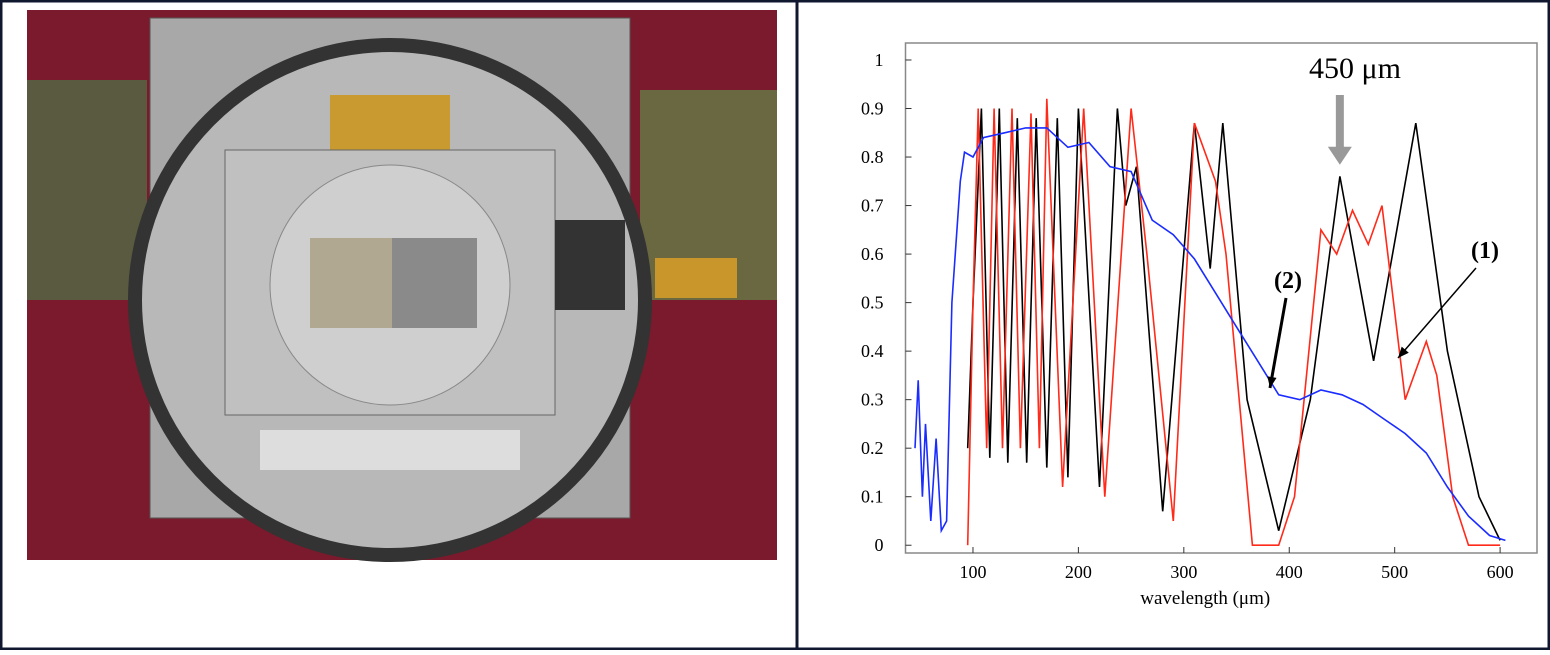 The height and width of the screenshot is (655, 1550). What do you see at coordinates (872, 157) in the screenshot?
I see `y-tick-label: 0.8` at bounding box center [872, 157].